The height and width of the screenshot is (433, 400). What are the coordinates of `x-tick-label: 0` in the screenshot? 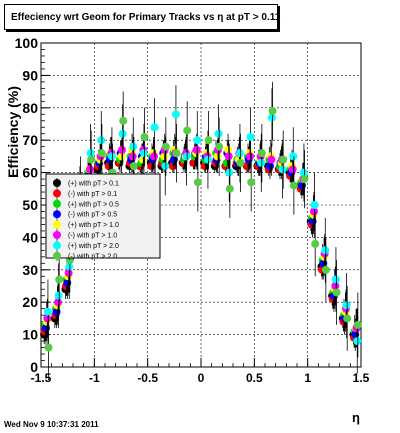 It's located at (201, 378).